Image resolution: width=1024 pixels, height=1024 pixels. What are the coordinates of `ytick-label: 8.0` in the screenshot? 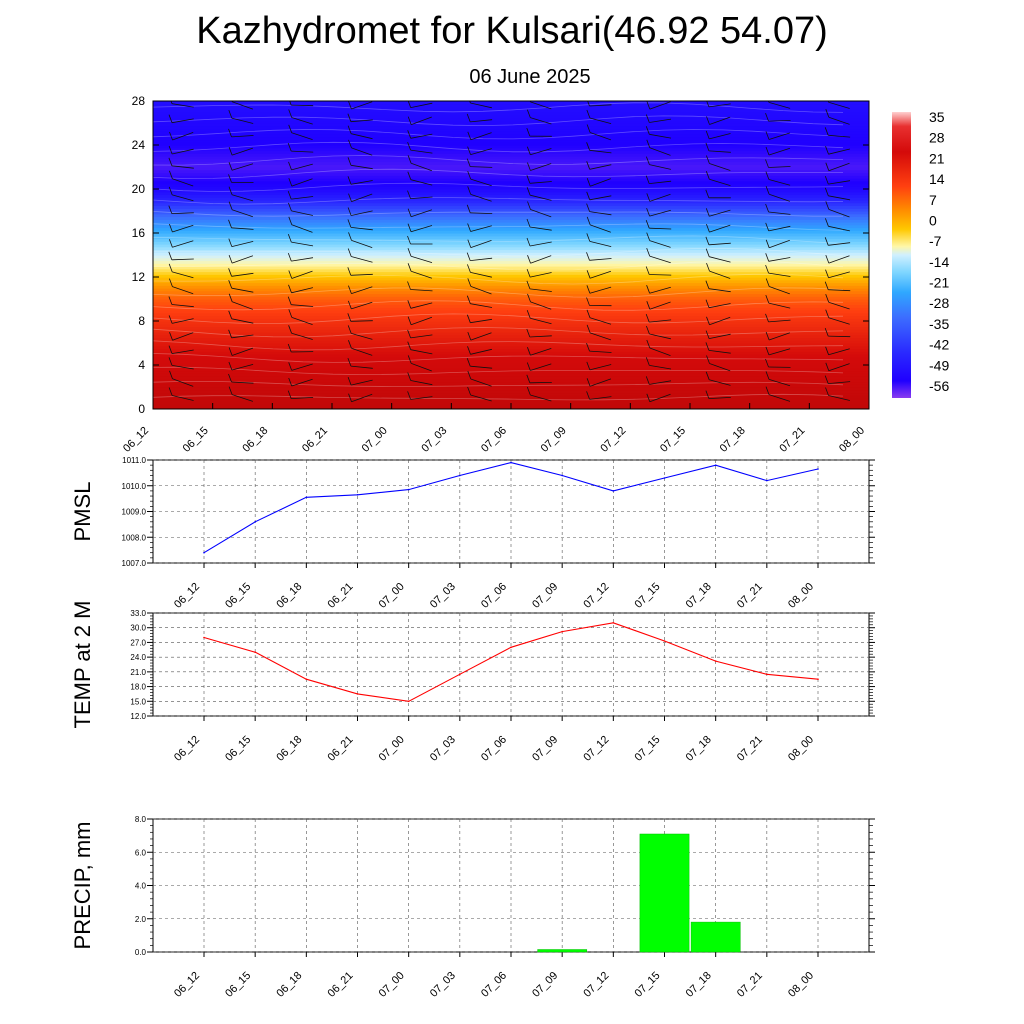 It's located at (141, 819).